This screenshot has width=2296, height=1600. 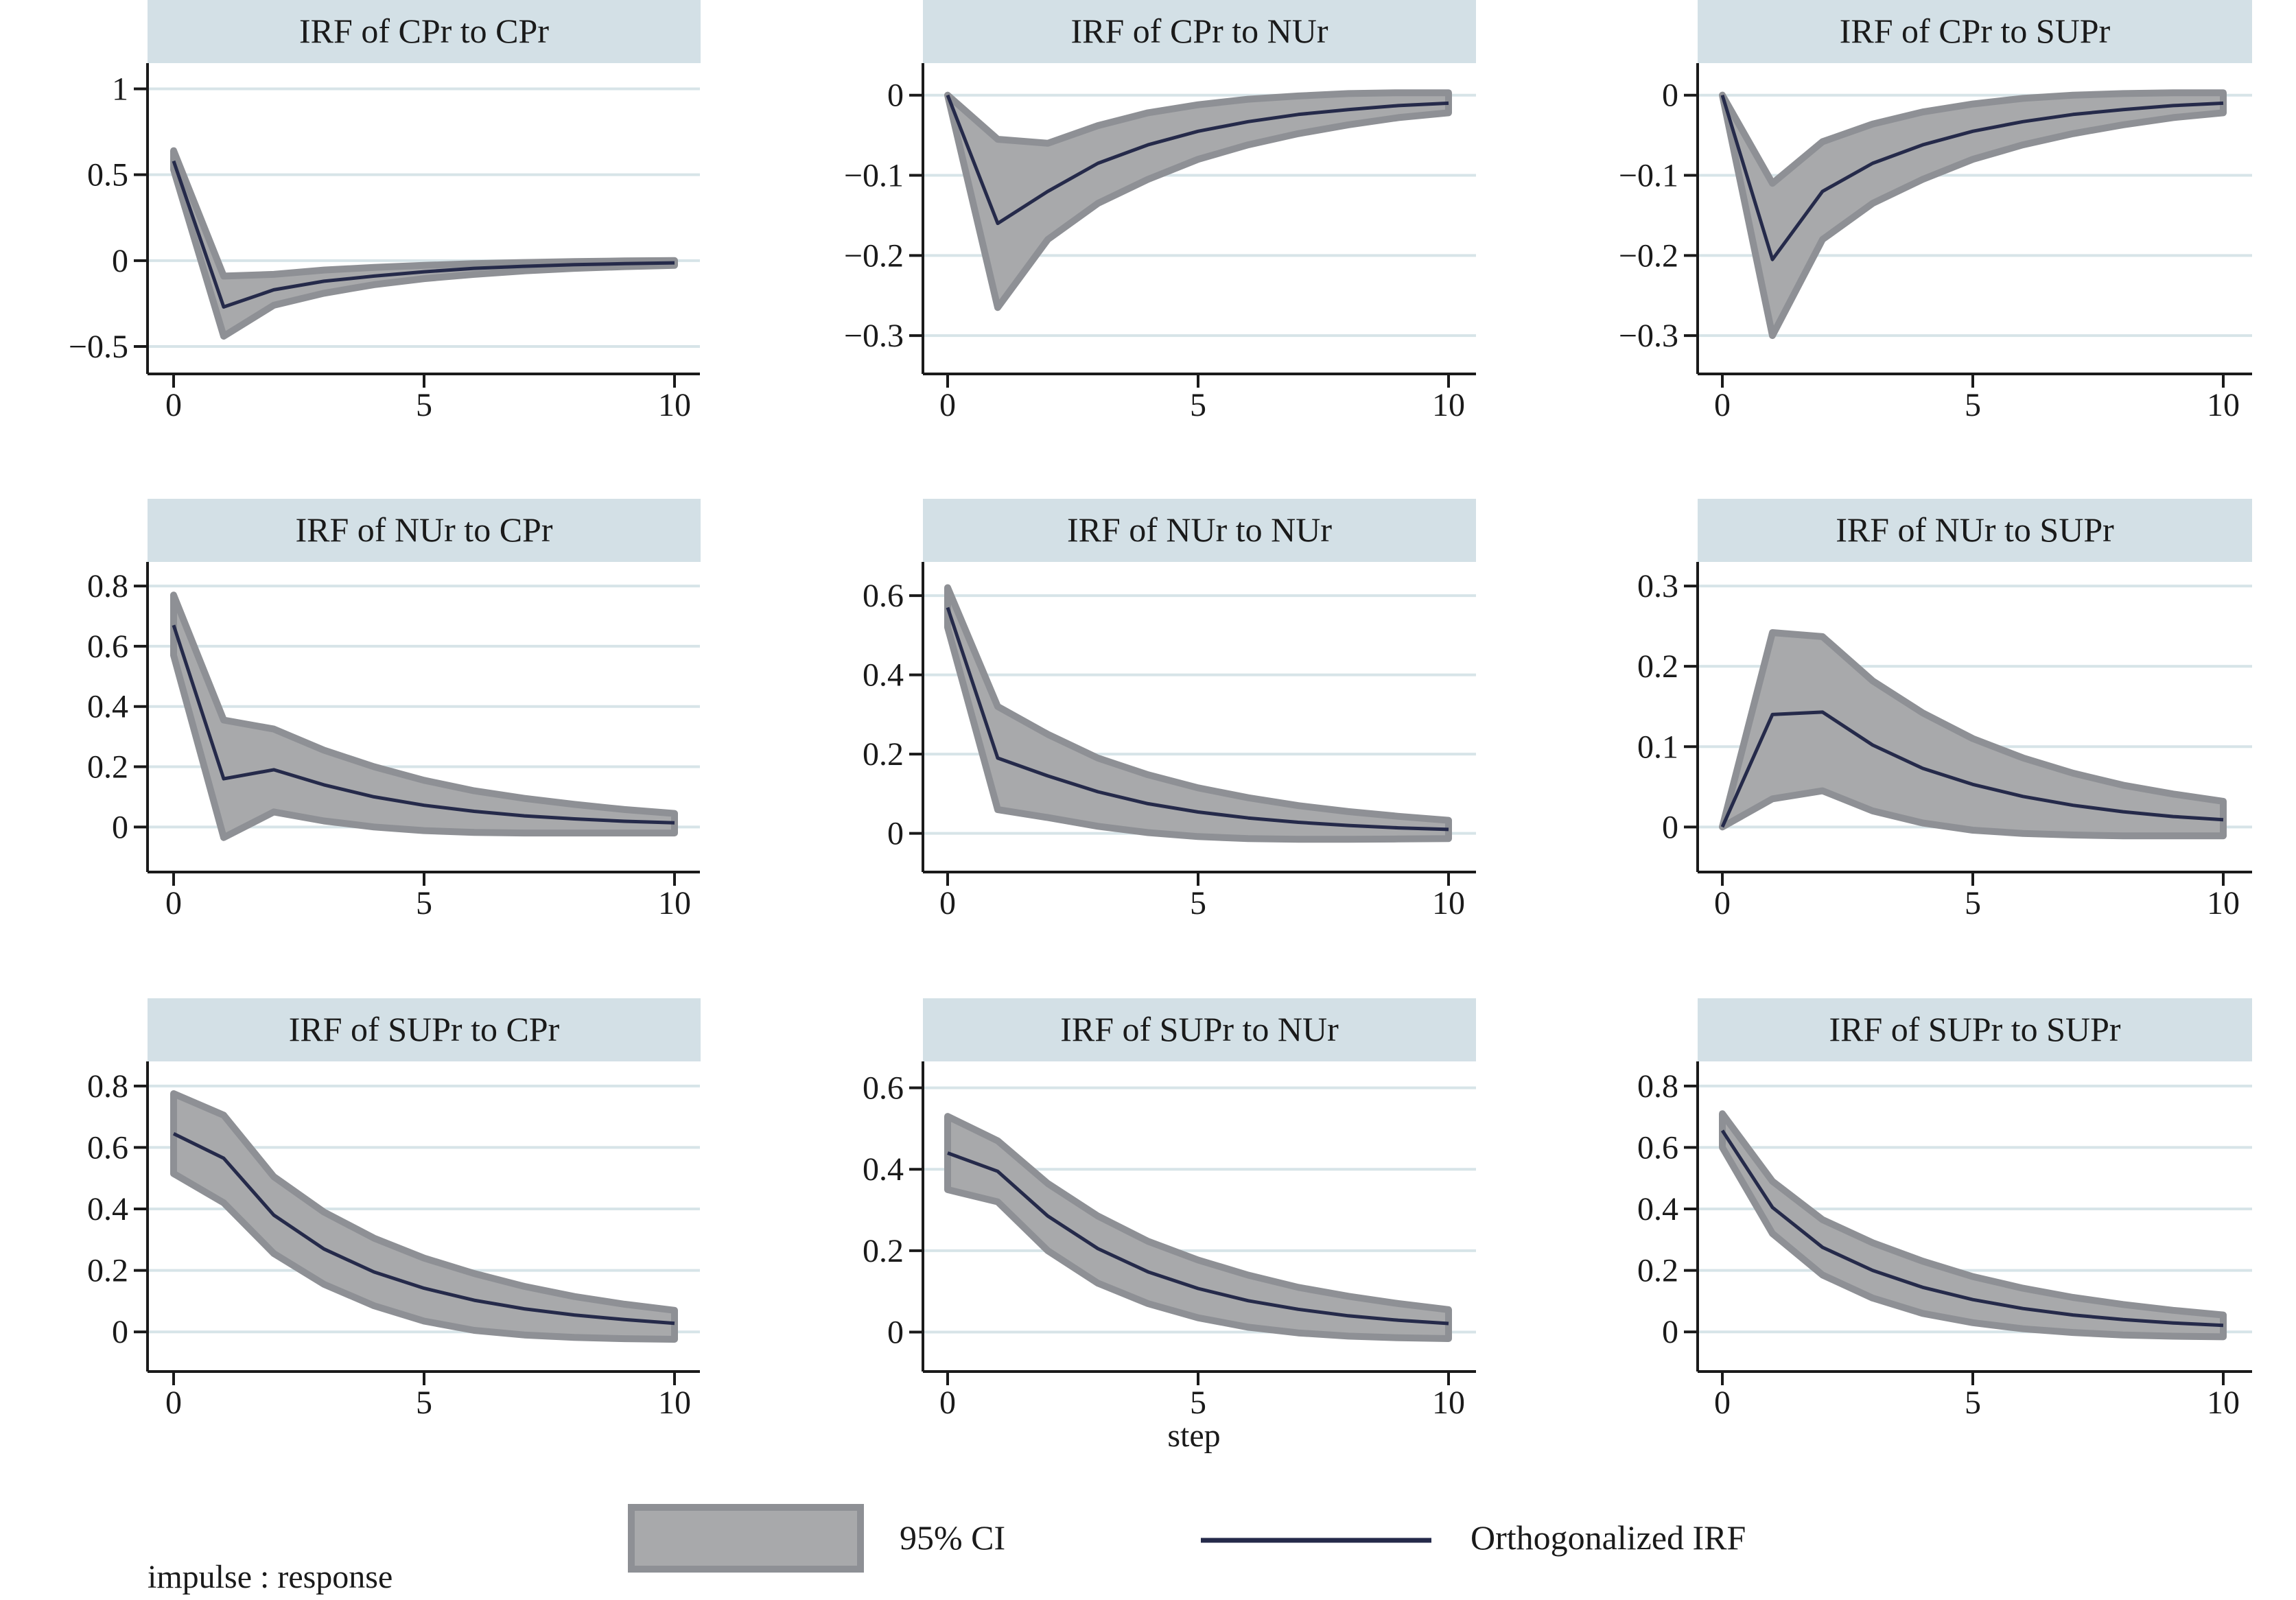 I want to click on y-tick-label: 0.5, so click(x=107, y=175).